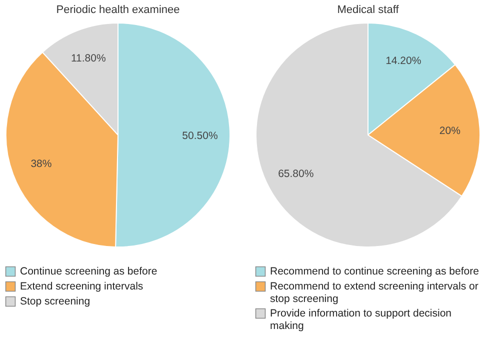 This screenshot has height=342, width=500. I want to click on data-label: 14.20%, so click(404, 61).